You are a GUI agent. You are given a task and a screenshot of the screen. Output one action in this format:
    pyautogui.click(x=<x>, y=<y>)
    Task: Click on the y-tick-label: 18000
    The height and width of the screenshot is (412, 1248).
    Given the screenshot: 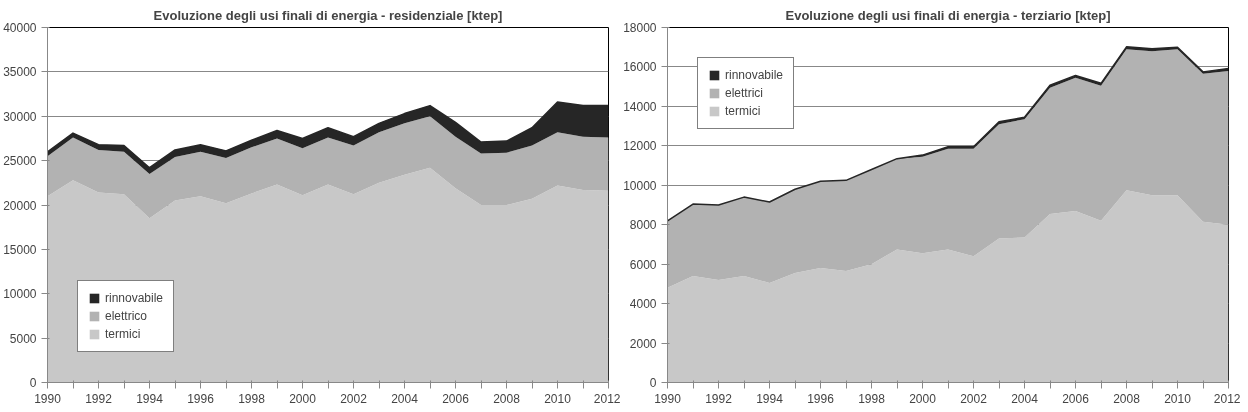 What is the action you would take?
    pyautogui.click(x=640, y=28)
    